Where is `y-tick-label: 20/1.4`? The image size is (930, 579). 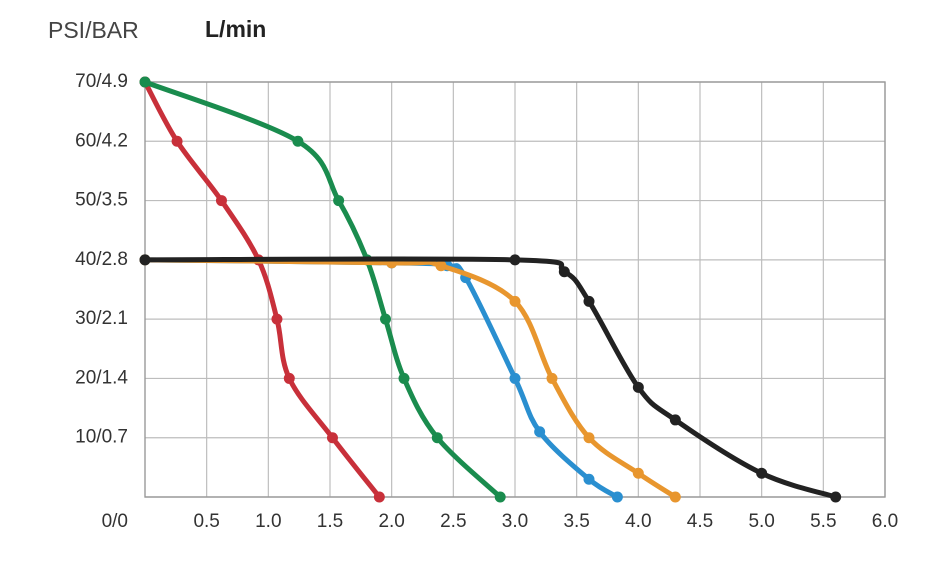 y-tick-label: 20/1.4 is located at coordinates (101, 377).